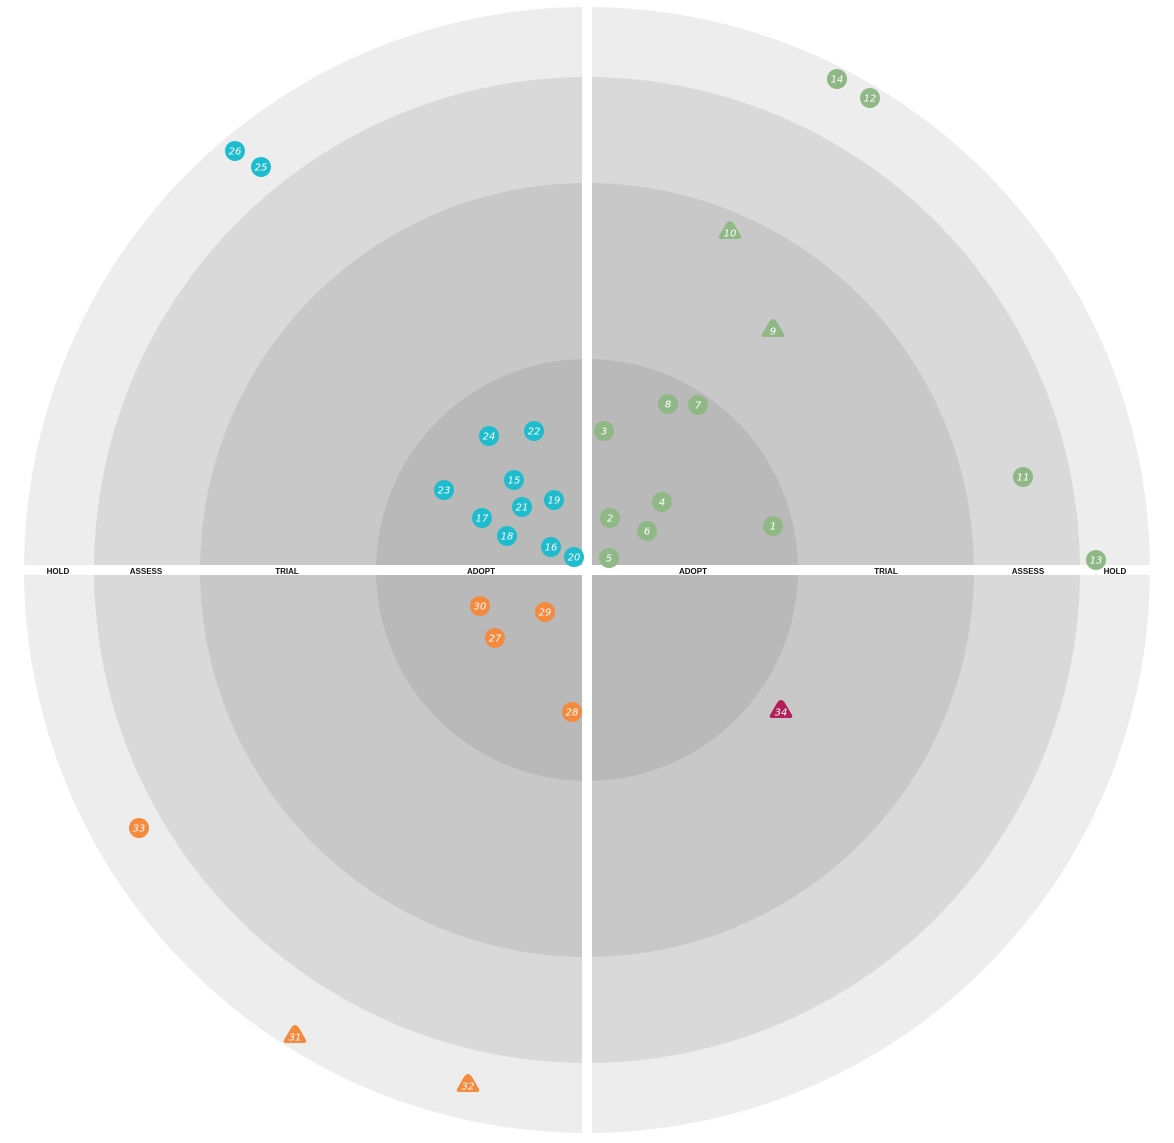 The width and height of the screenshot is (1174, 1143). I want to click on blip-6: 6, so click(647, 531).